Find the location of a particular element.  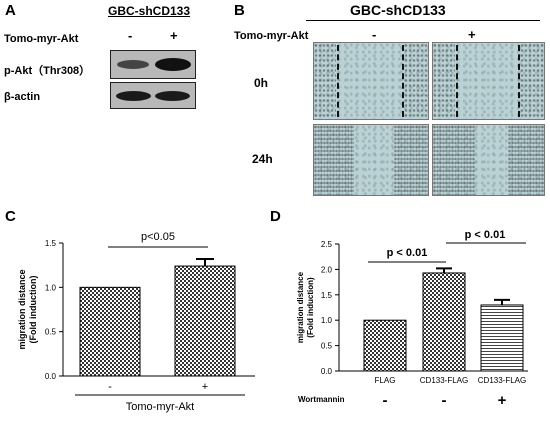

x-tick-label: - is located at coordinates (110, 387).